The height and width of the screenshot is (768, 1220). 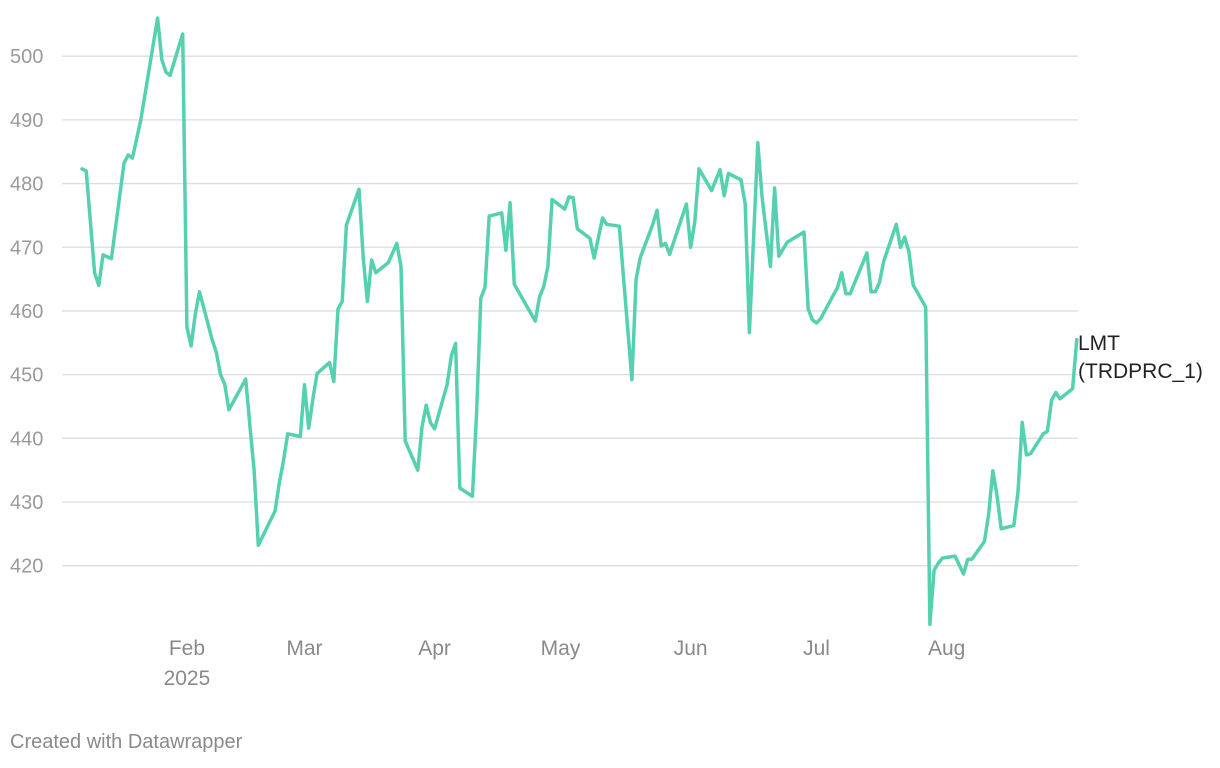 I want to click on x-tick-label-feb: Feb, so click(x=187, y=648).